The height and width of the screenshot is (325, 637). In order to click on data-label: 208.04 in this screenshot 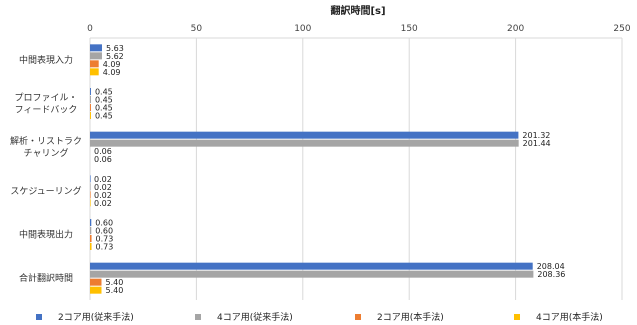, I will do `click(551, 266)`.